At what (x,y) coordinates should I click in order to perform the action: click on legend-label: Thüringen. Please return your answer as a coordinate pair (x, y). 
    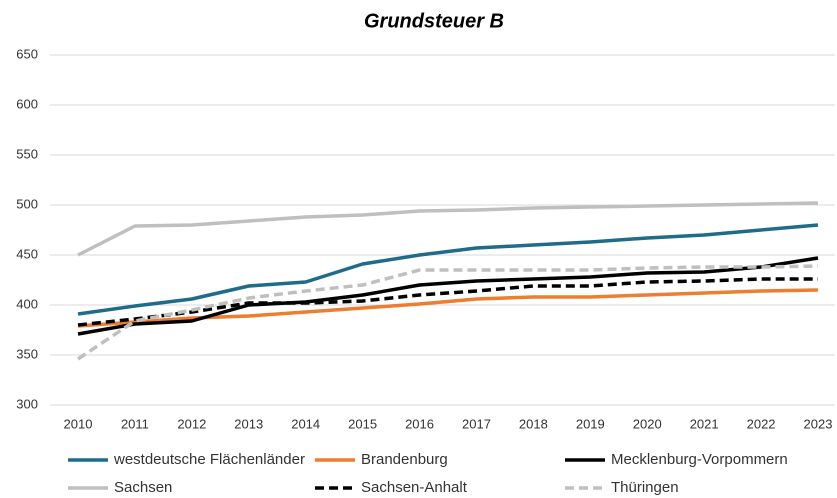
    Looking at the image, I should click on (645, 487).